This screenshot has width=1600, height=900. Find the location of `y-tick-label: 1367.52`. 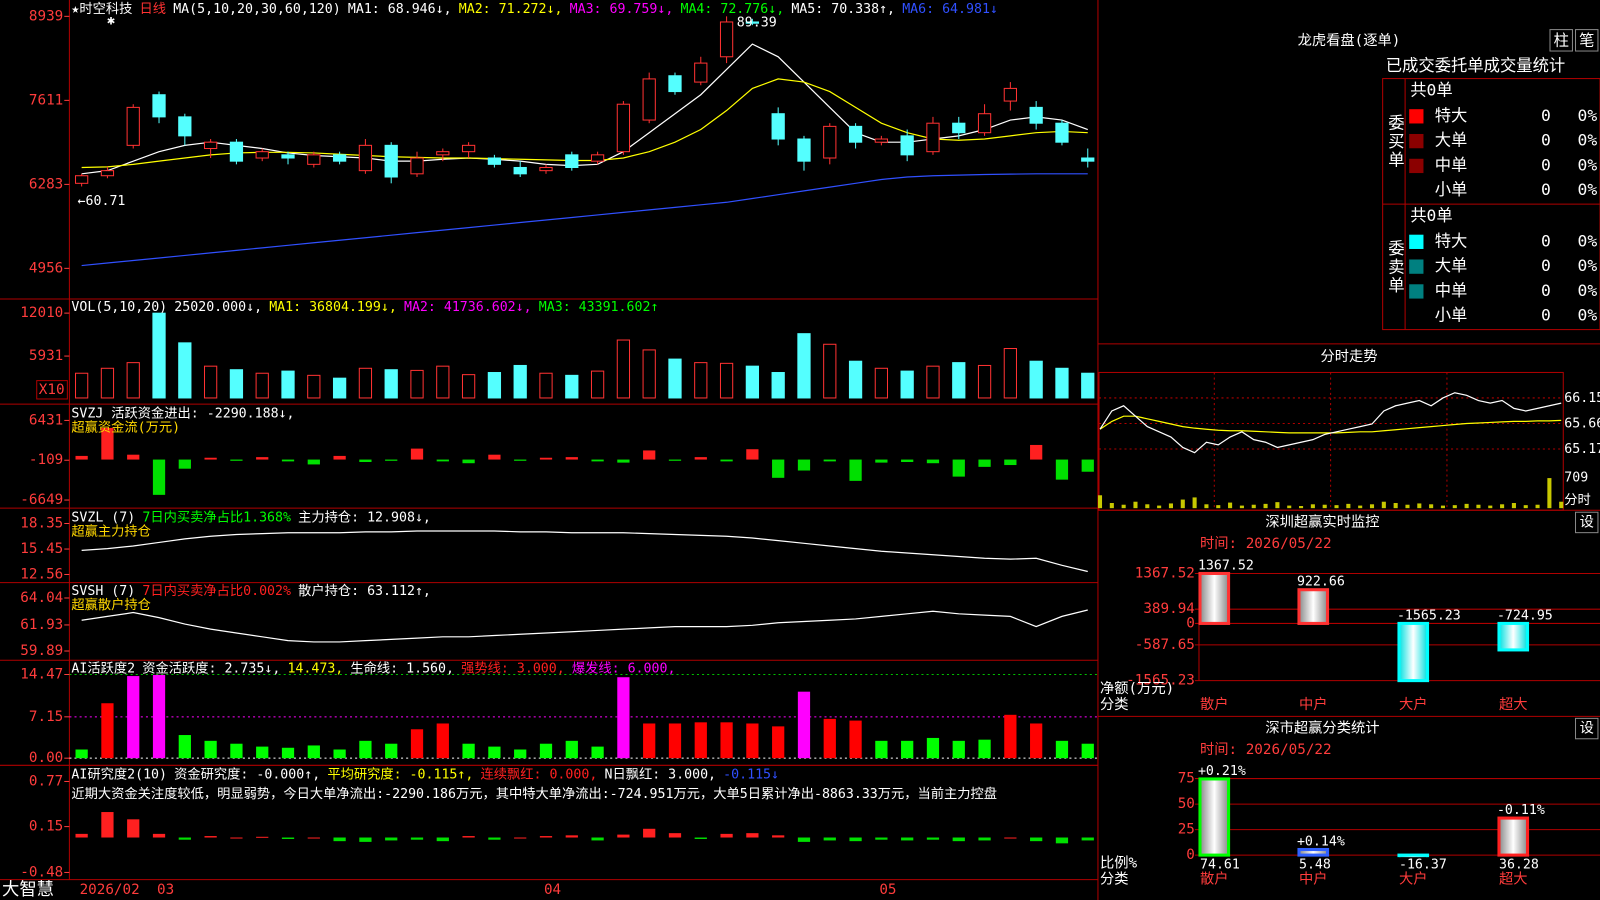

y-tick-label: 1367.52 is located at coordinates (1165, 573).